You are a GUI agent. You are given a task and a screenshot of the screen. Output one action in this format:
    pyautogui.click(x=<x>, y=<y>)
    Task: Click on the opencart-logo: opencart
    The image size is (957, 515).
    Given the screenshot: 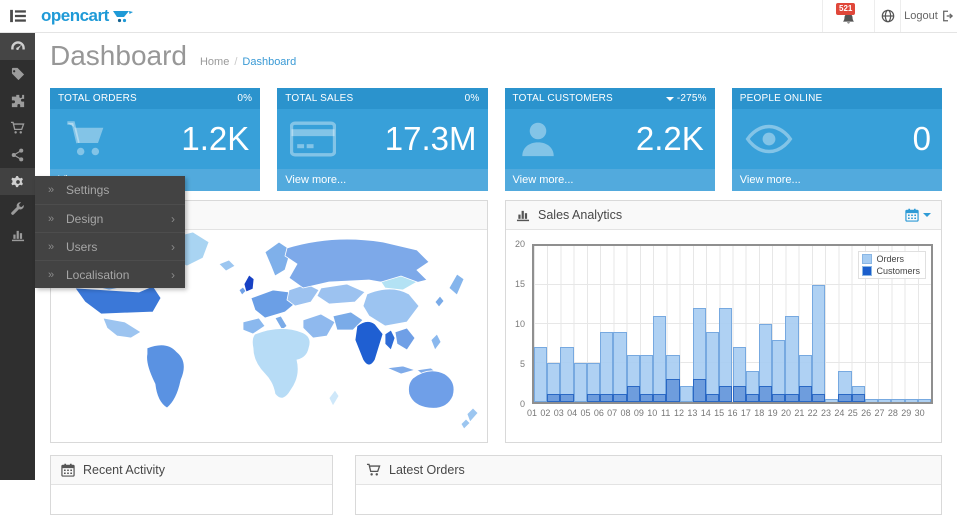 What is the action you would take?
    pyautogui.click(x=87, y=16)
    